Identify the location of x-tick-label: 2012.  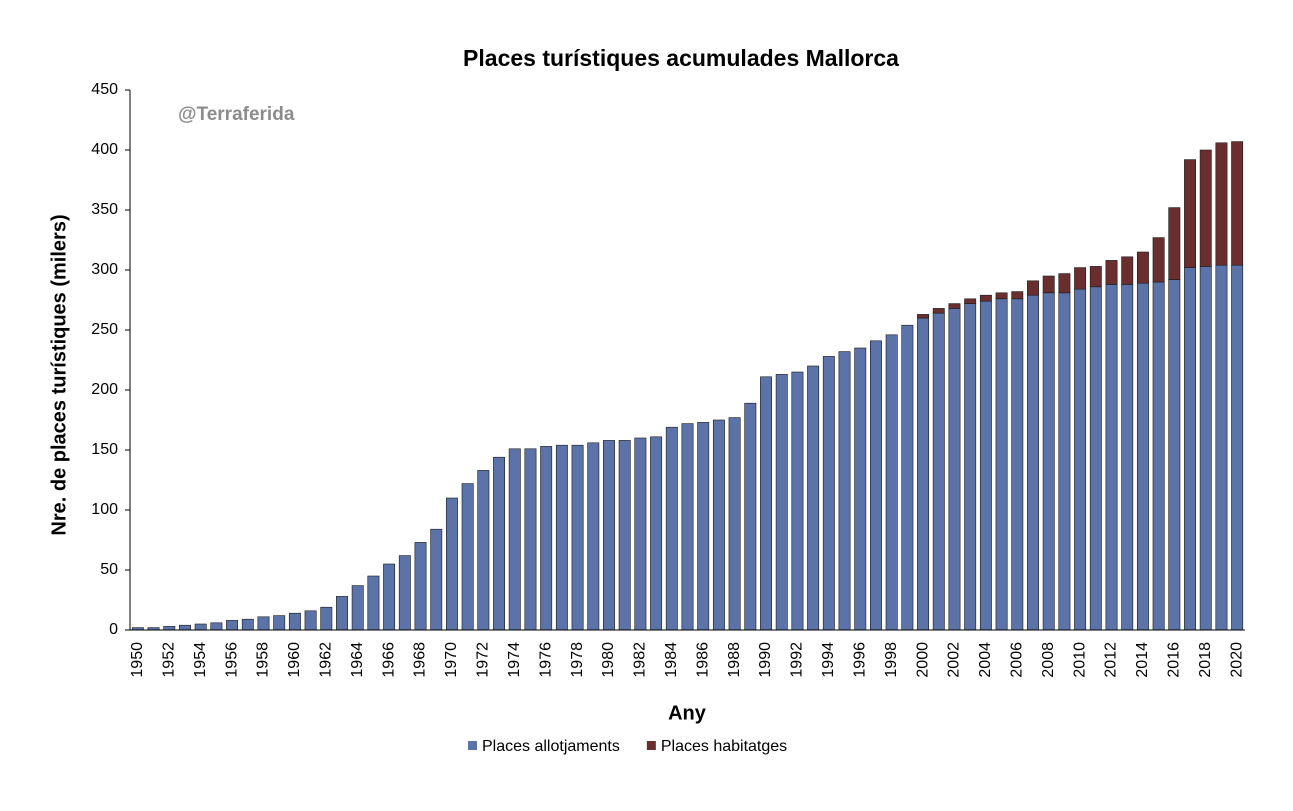
(1111, 660).